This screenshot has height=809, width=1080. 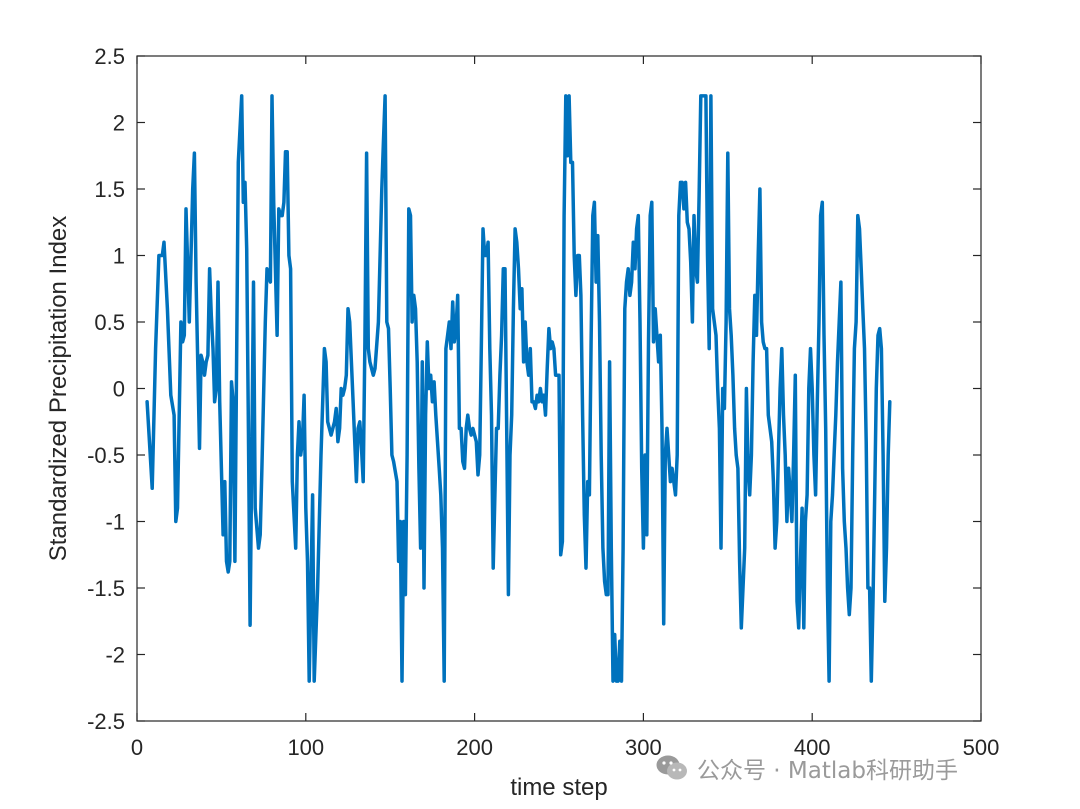 What do you see at coordinates (137, 747) in the screenshot?
I see `x-tick-label: 0` at bounding box center [137, 747].